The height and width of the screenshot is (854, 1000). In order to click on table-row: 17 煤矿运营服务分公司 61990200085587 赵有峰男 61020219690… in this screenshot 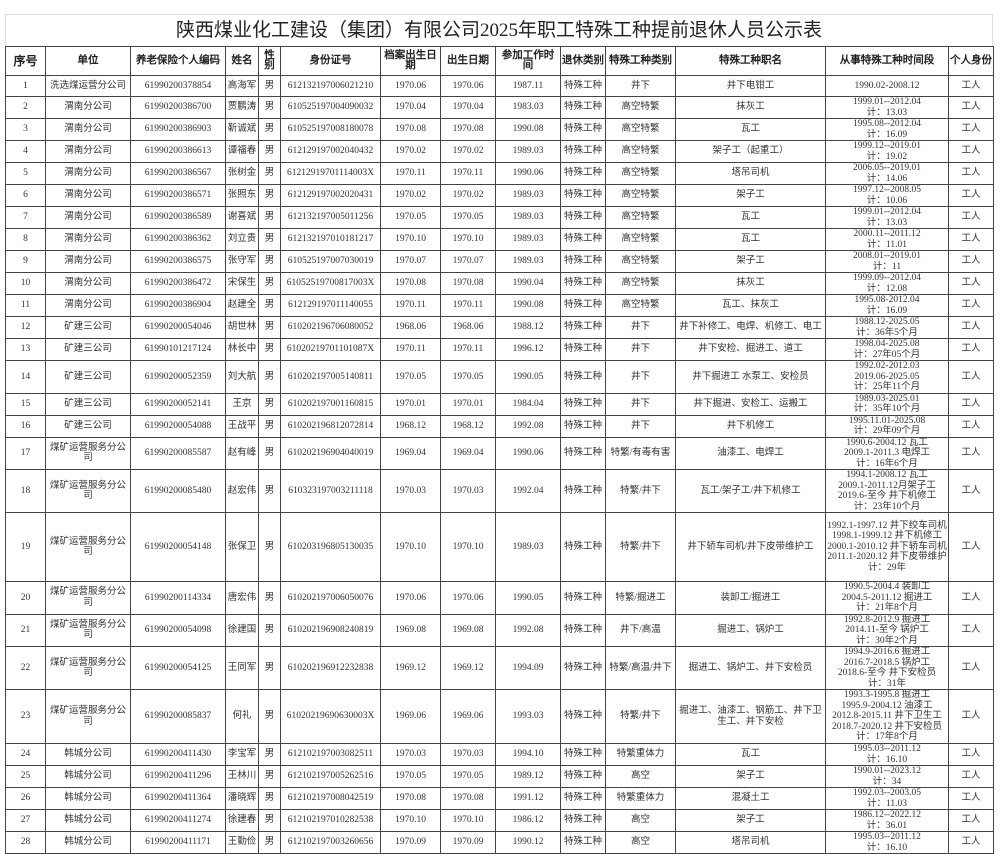, I will do `click(499, 453)`.